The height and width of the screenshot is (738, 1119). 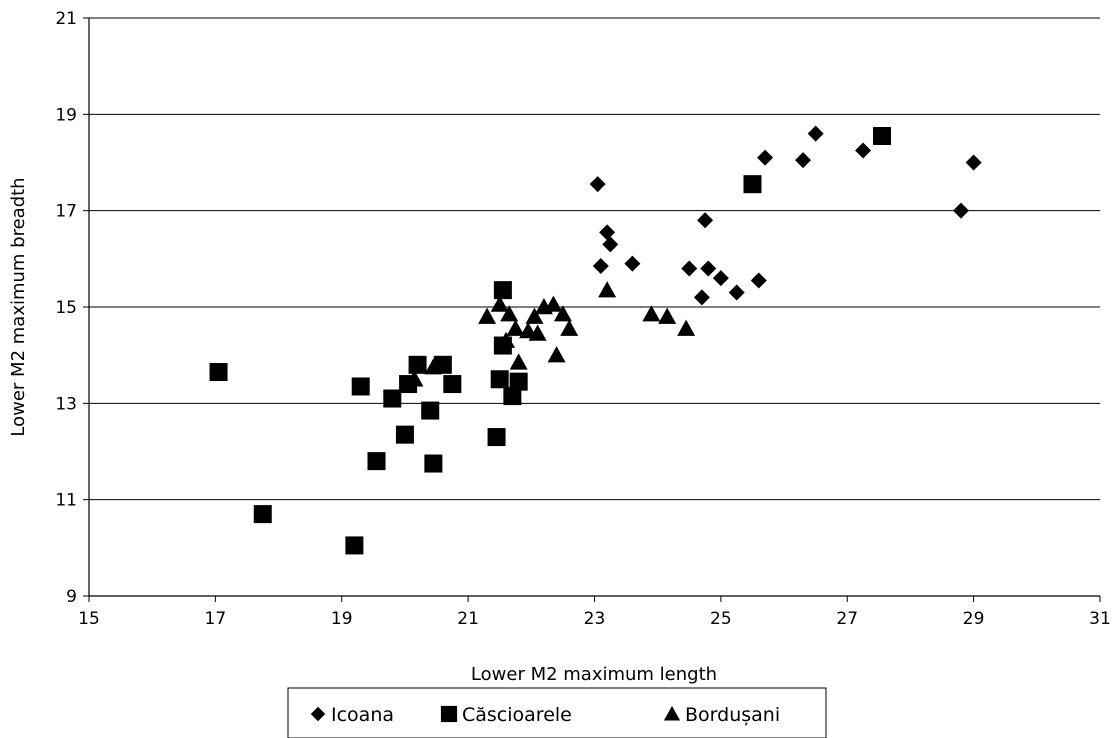 I want to click on legend-label: Căscioarele, so click(x=517, y=715).